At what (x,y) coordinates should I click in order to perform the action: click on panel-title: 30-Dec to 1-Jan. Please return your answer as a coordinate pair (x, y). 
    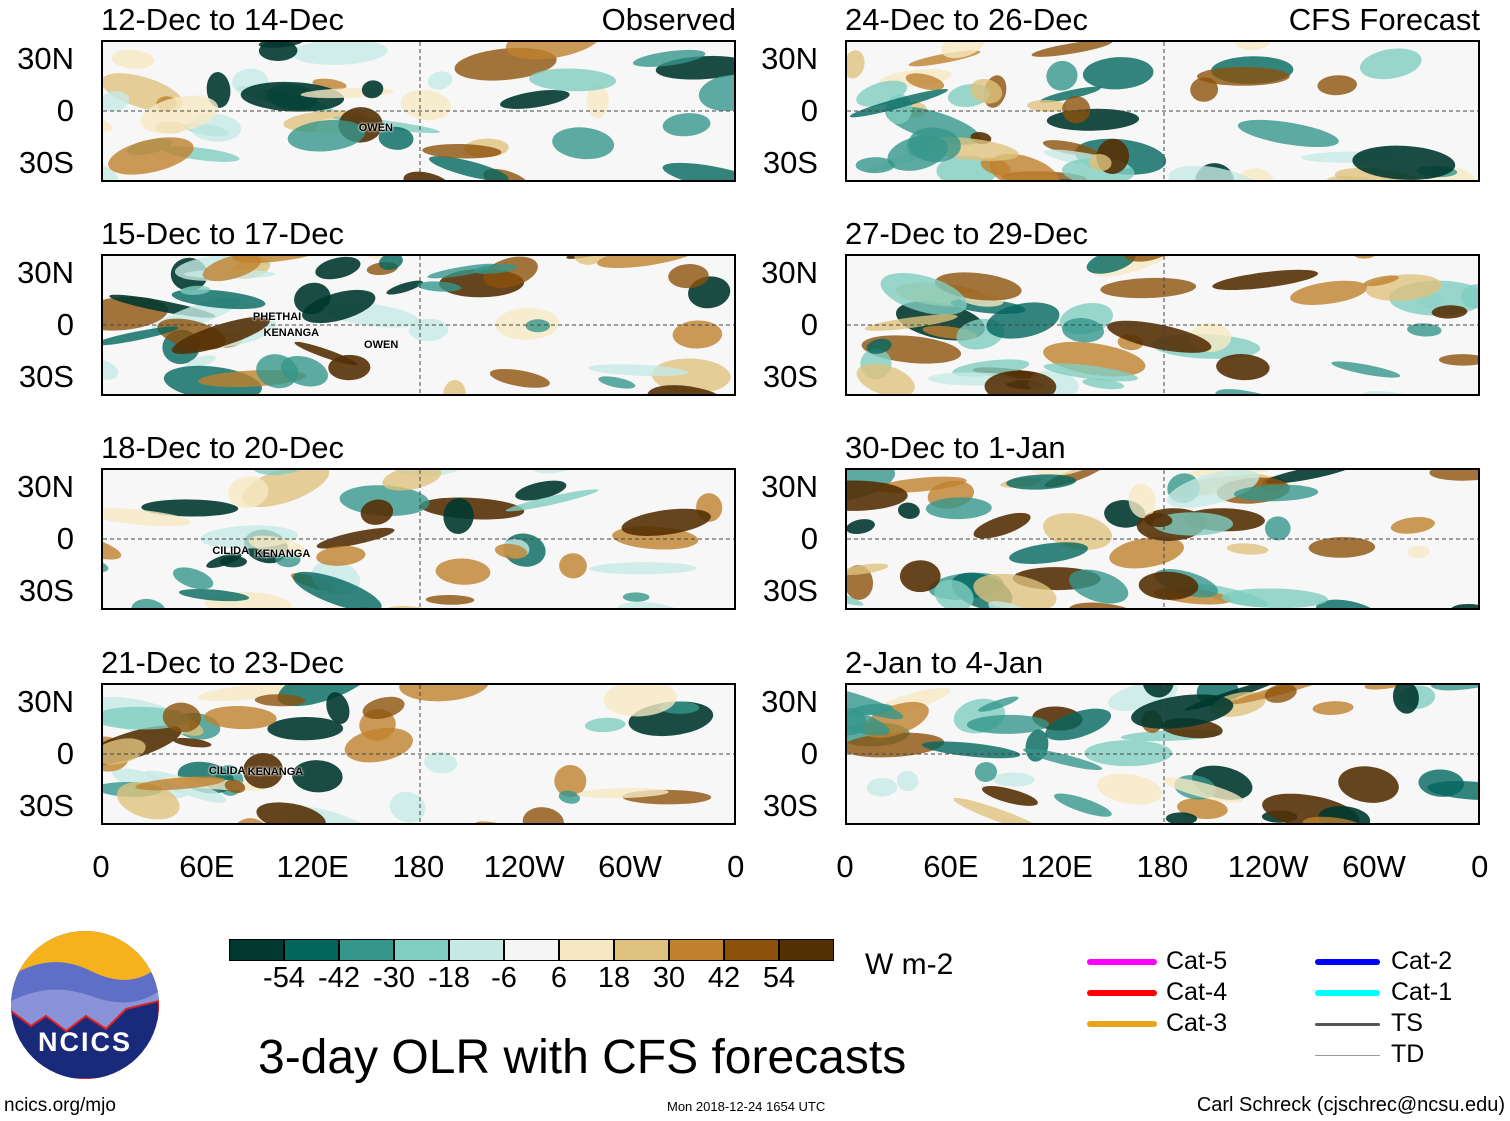
    Looking at the image, I should click on (955, 447).